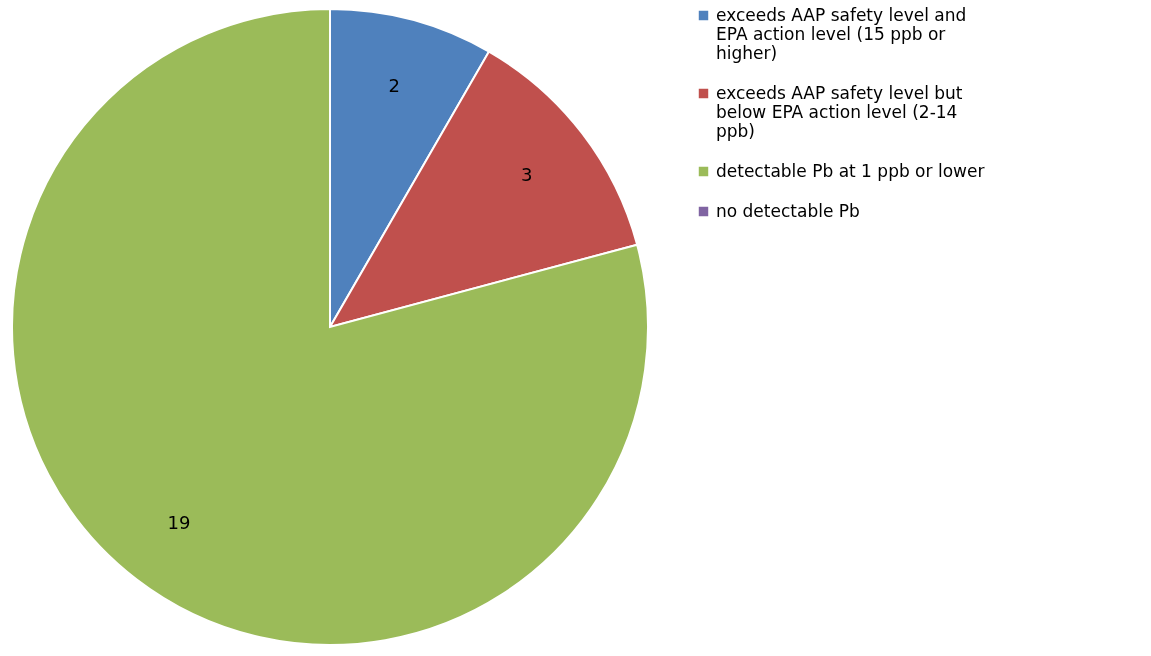 The width and height of the screenshot is (1151, 656). What do you see at coordinates (394, 86) in the screenshot?
I see `data-label: 2` at bounding box center [394, 86].